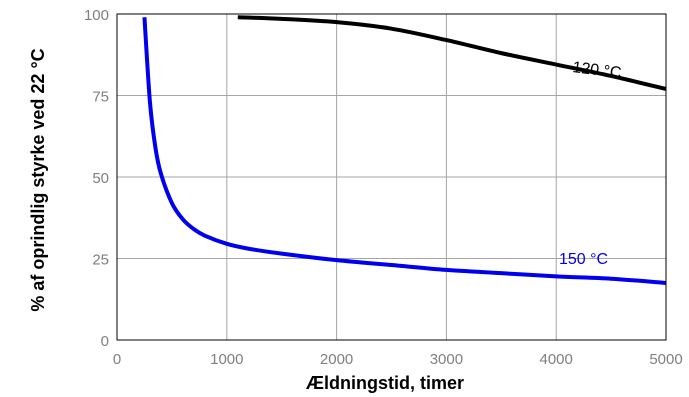  What do you see at coordinates (665, 359) in the screenshot?
I see `x-tick-label: 5000` at bounding box center [665, 359].